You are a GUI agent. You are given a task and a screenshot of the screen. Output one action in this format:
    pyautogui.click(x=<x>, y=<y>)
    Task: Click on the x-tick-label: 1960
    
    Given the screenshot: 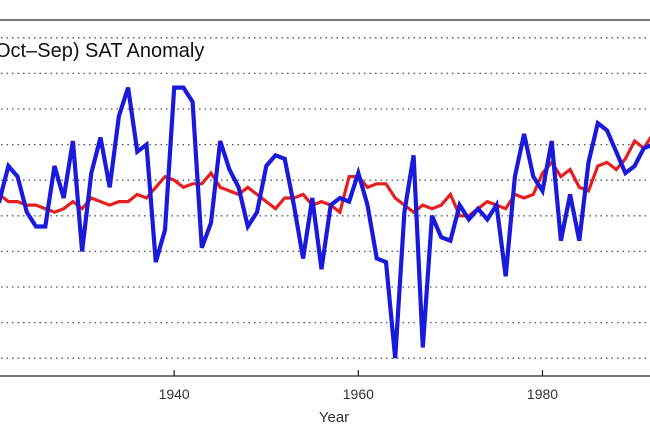 What is the action you would take?
    pyautogui.click(x=358, y=394)
    